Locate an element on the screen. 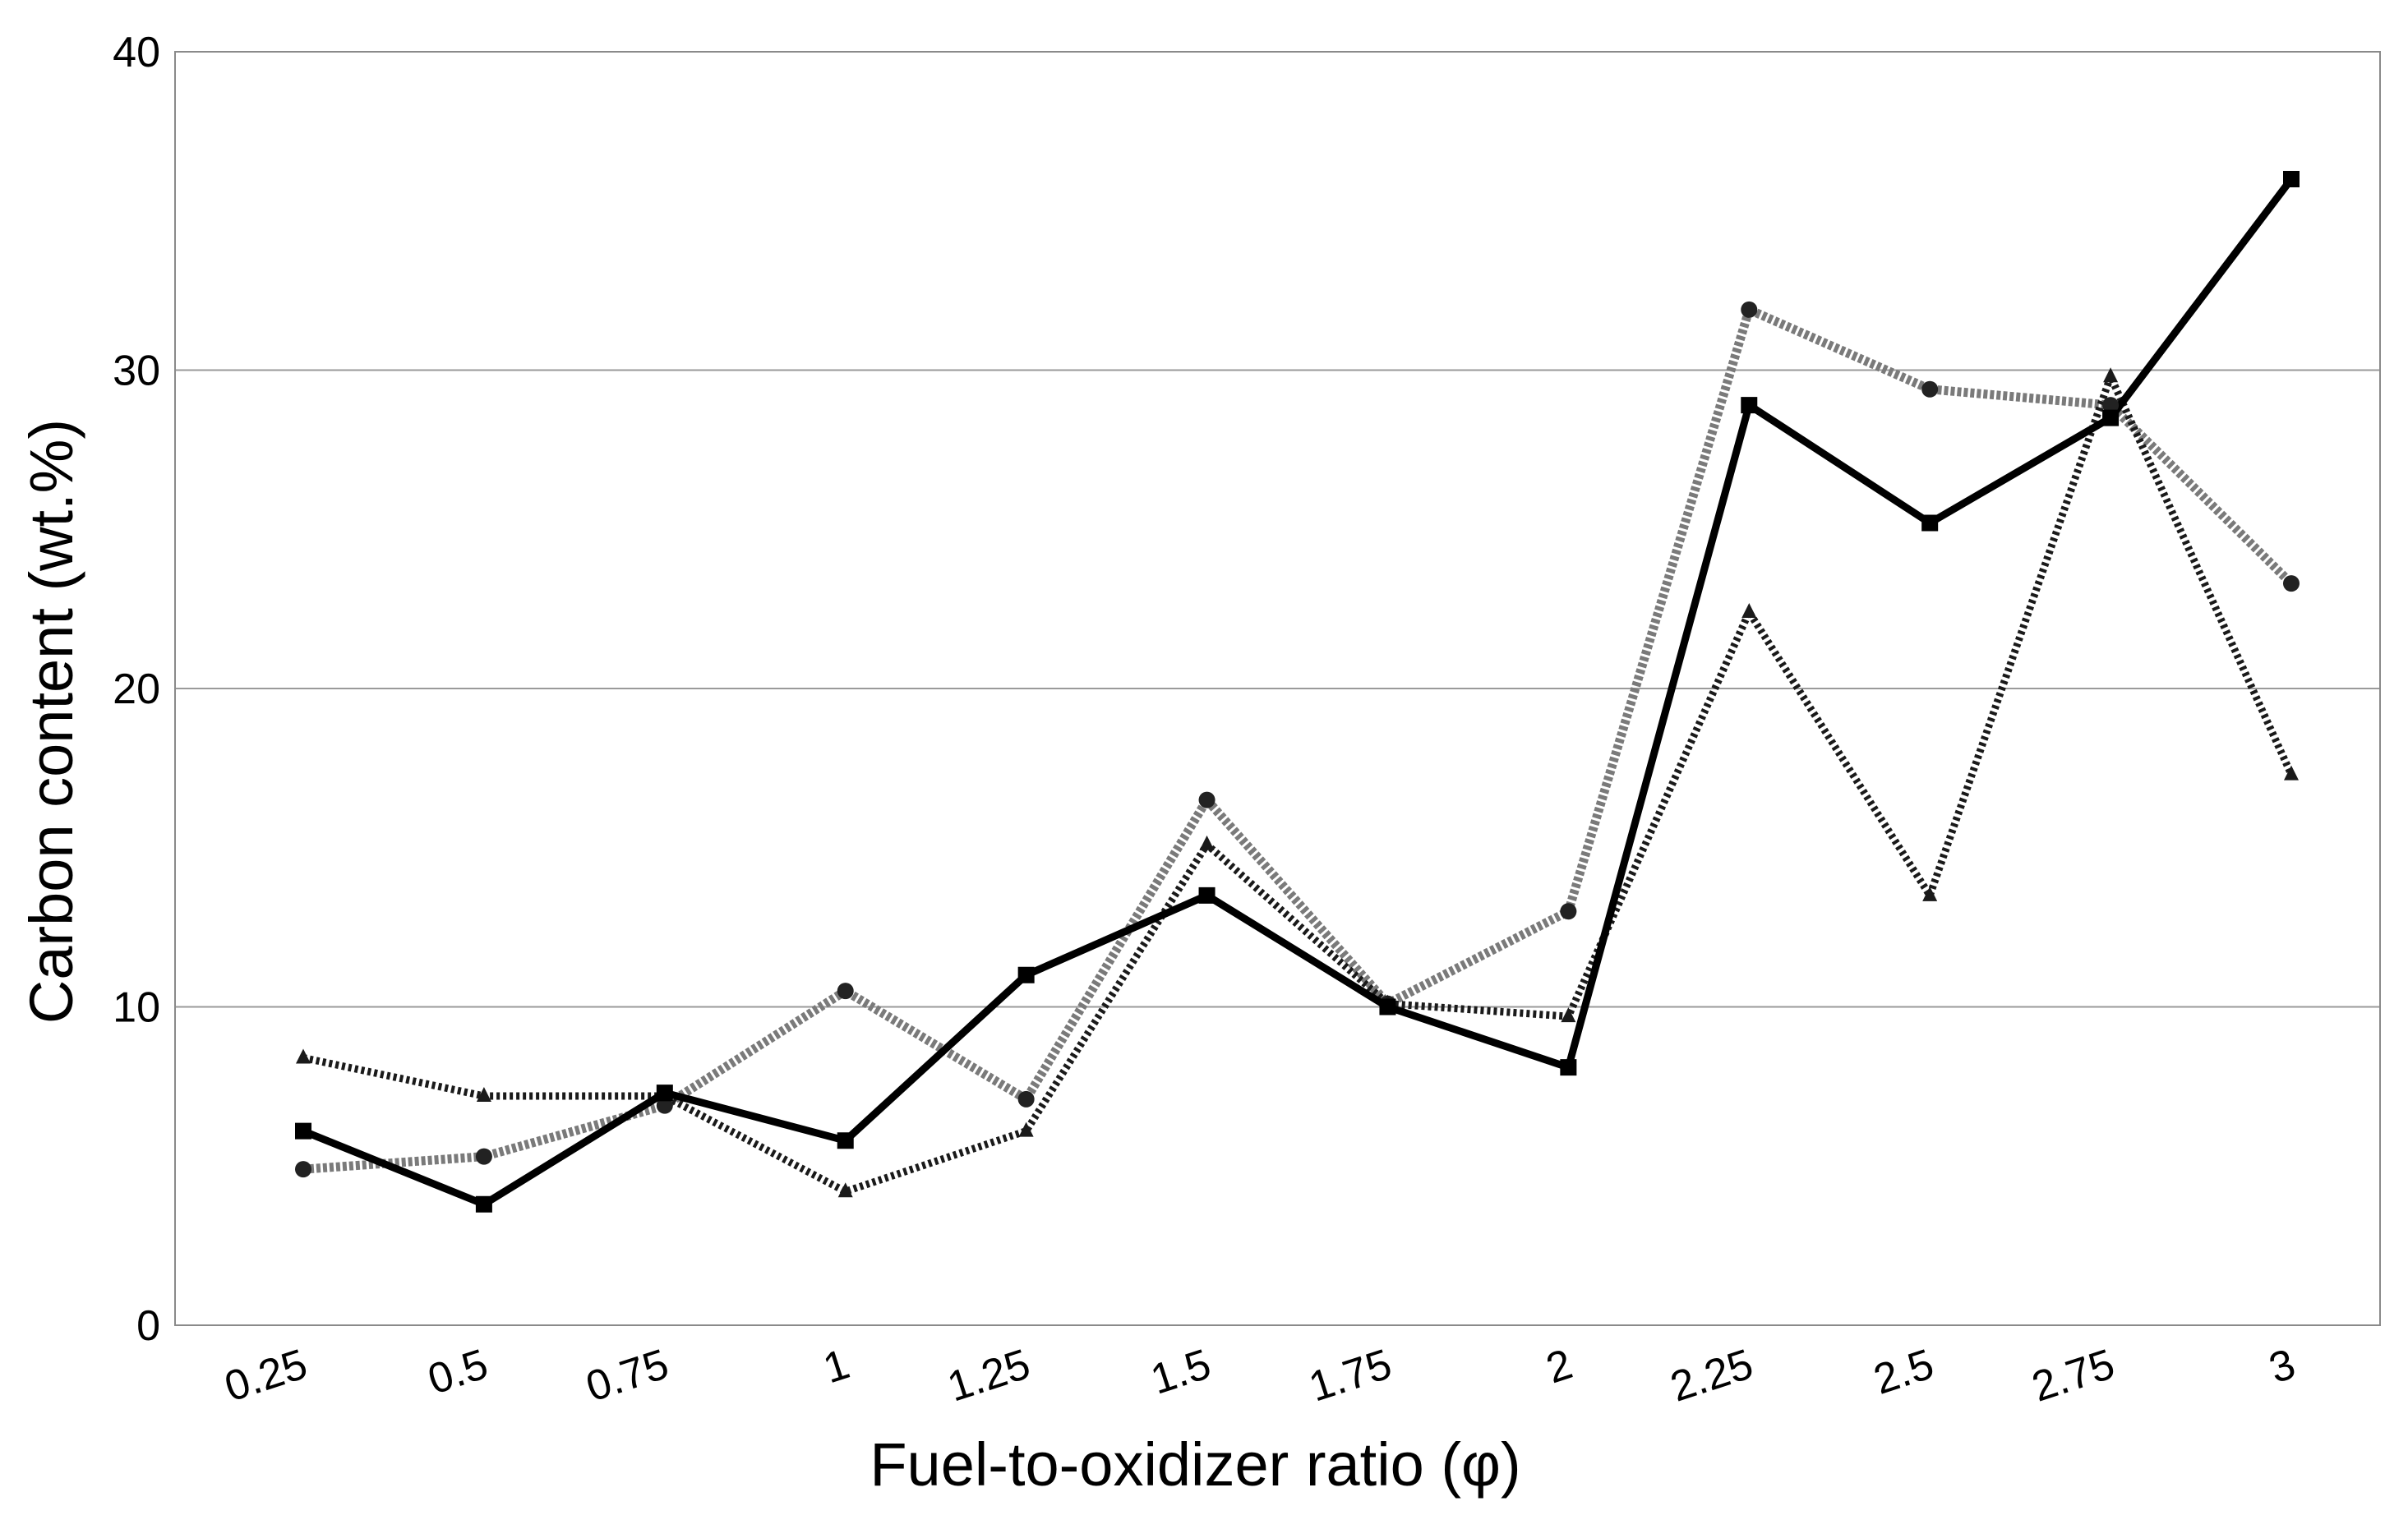 This screenshot has height=1529, width=2408. data-point-s2-0.25 is located at coordinates (303, 1169).